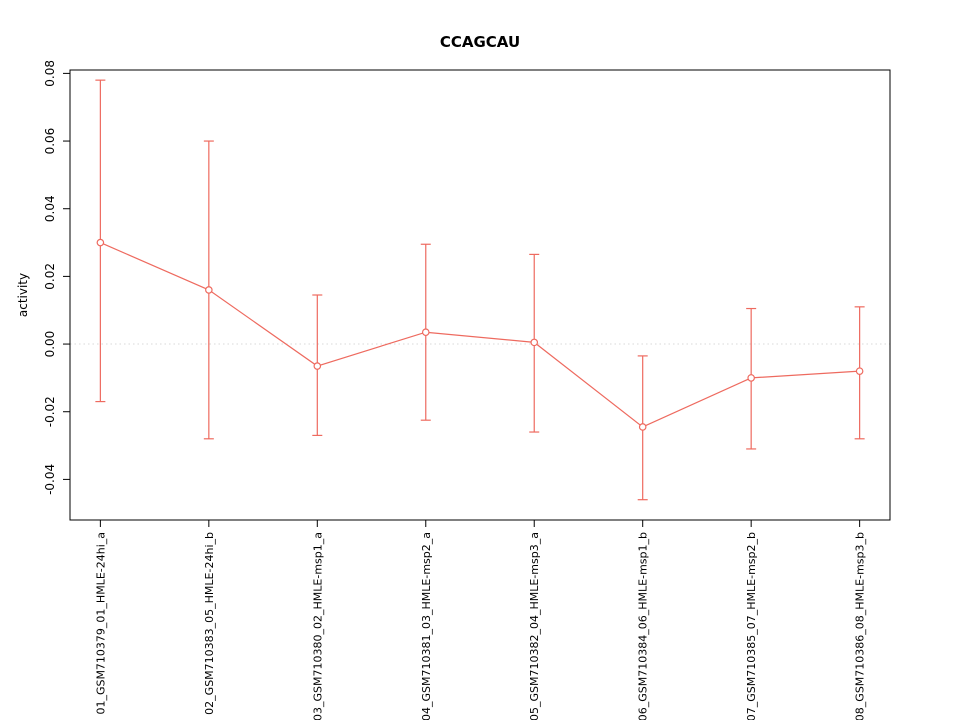  Describe the element at coordinates (860, 626) in the screenshot. I see `x-axis-tick-label: 08_GSM710386_08_HMLE-msp3_b` at that location.